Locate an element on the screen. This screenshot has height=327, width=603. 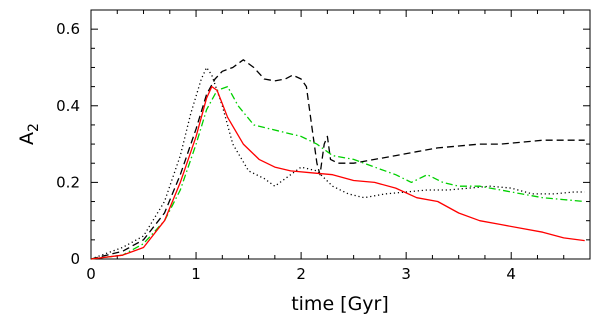
x-tick-label: 4 is located at coordinates (511, 274).